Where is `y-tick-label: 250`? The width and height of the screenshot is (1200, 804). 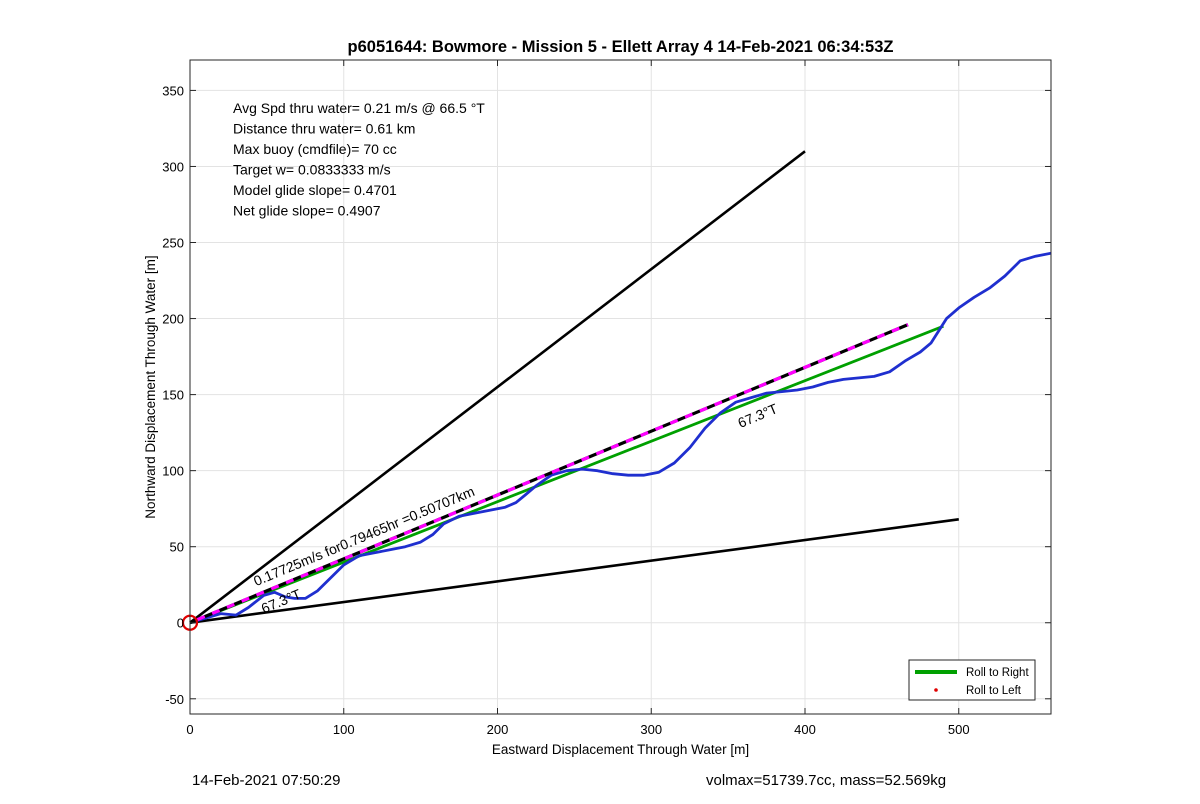 y-tick-label: 250 is located at coordinates (173, 243).